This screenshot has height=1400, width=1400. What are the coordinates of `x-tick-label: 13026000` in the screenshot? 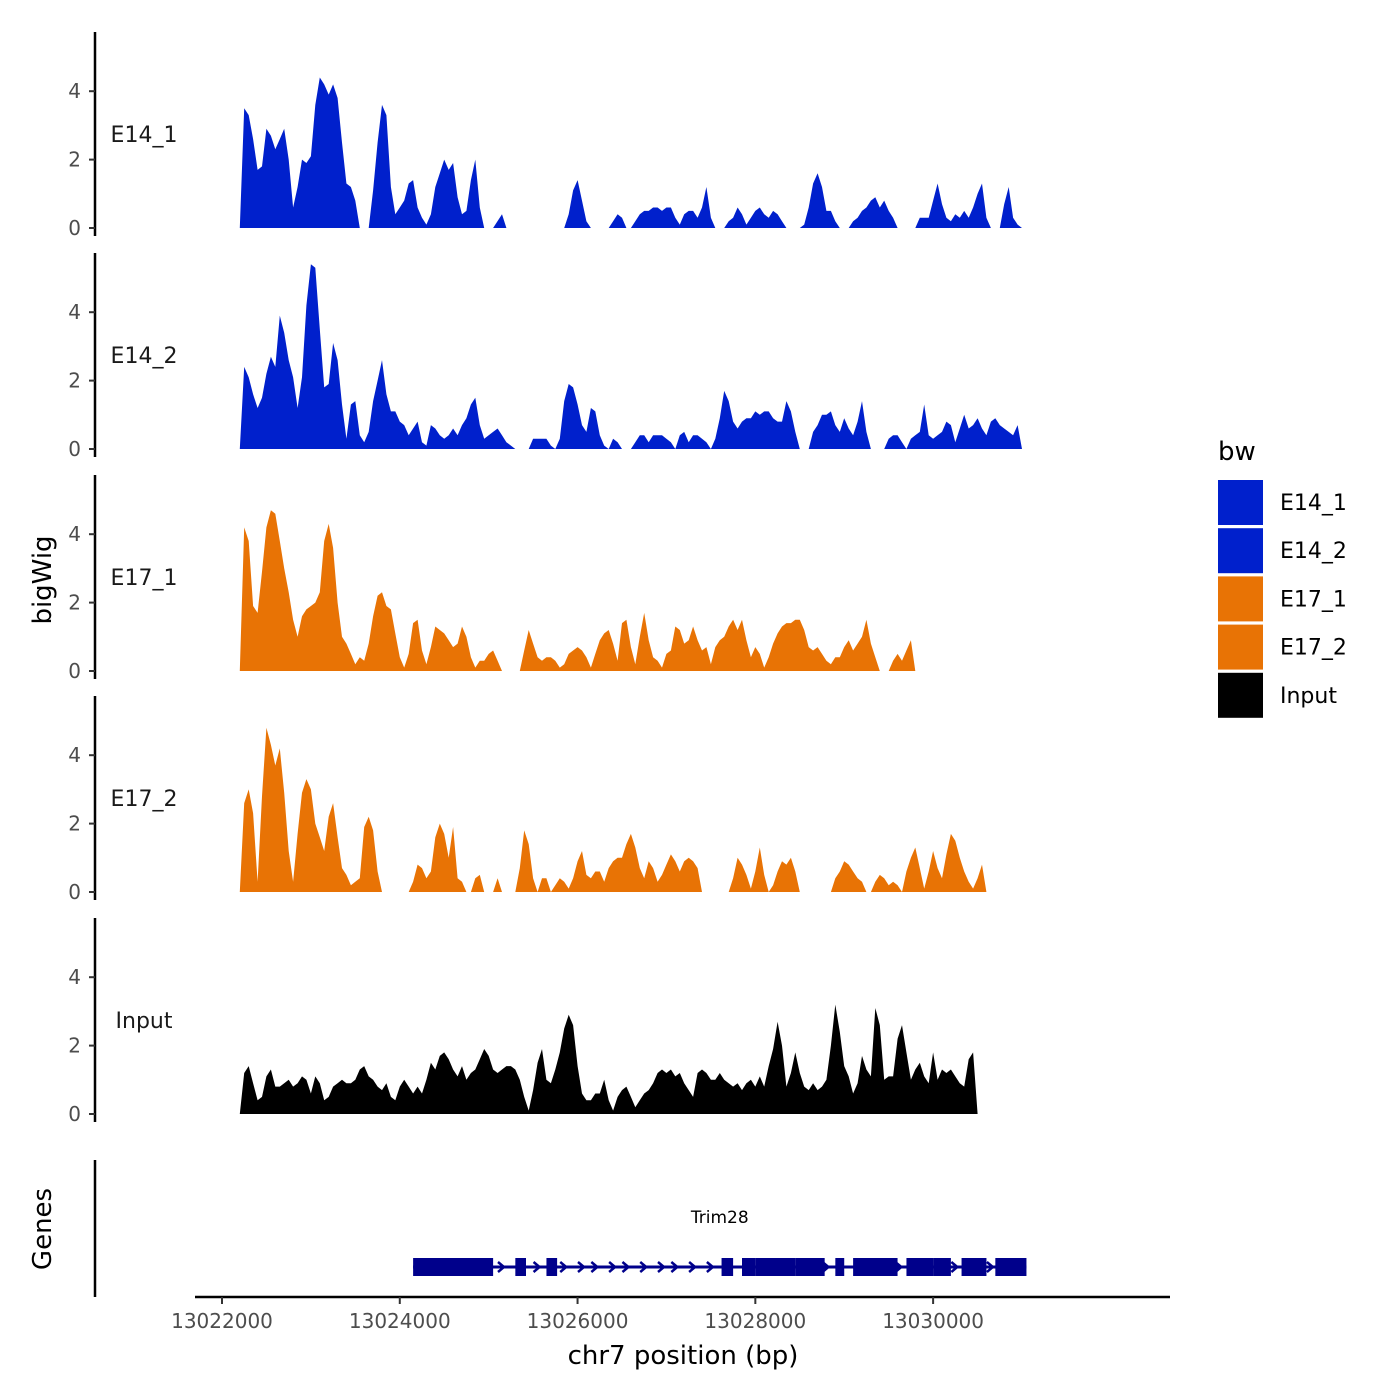 It's located at (578, 1321).